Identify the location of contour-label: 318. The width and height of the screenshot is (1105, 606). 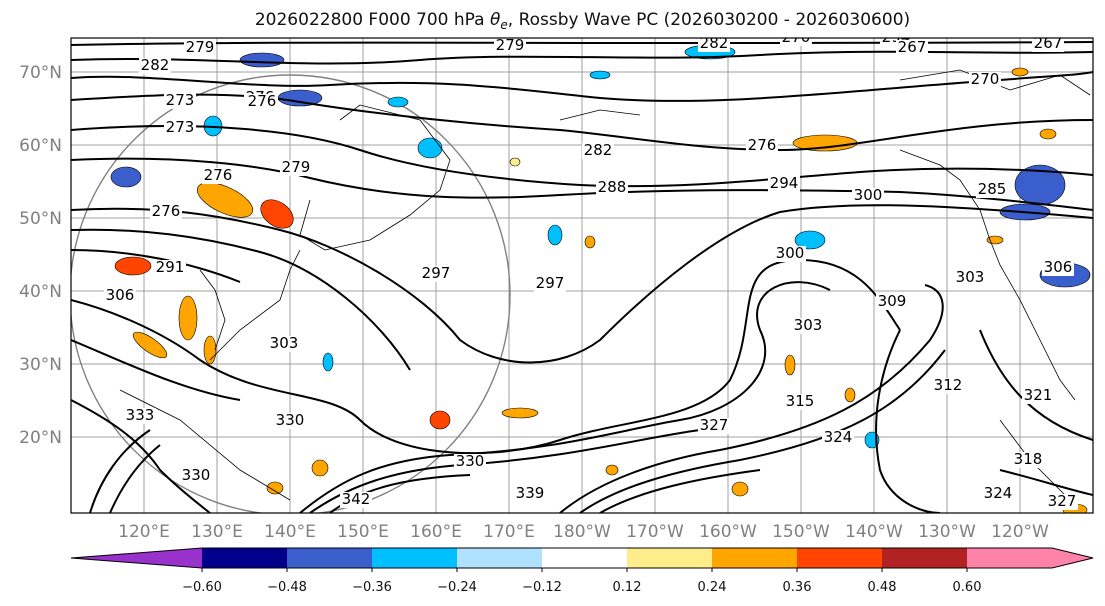
(1028, 459).